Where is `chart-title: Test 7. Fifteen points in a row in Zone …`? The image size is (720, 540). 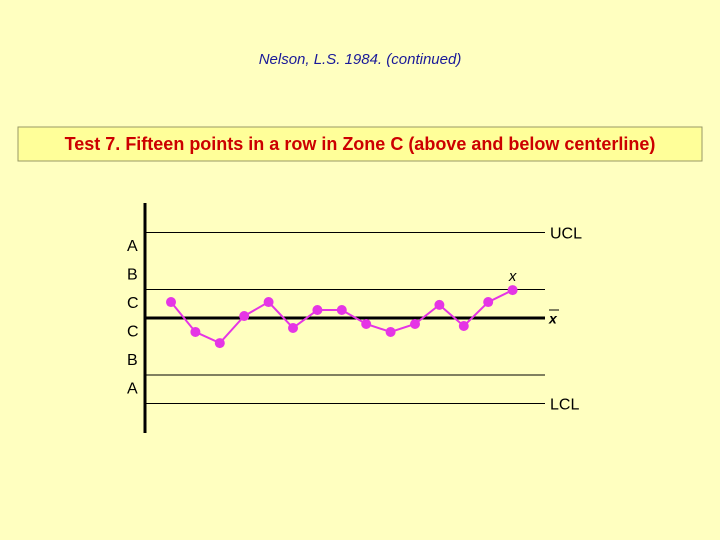 chart-title: Test 7. Fifteen points in a row in Zone … is located at coordinates (360, 144).